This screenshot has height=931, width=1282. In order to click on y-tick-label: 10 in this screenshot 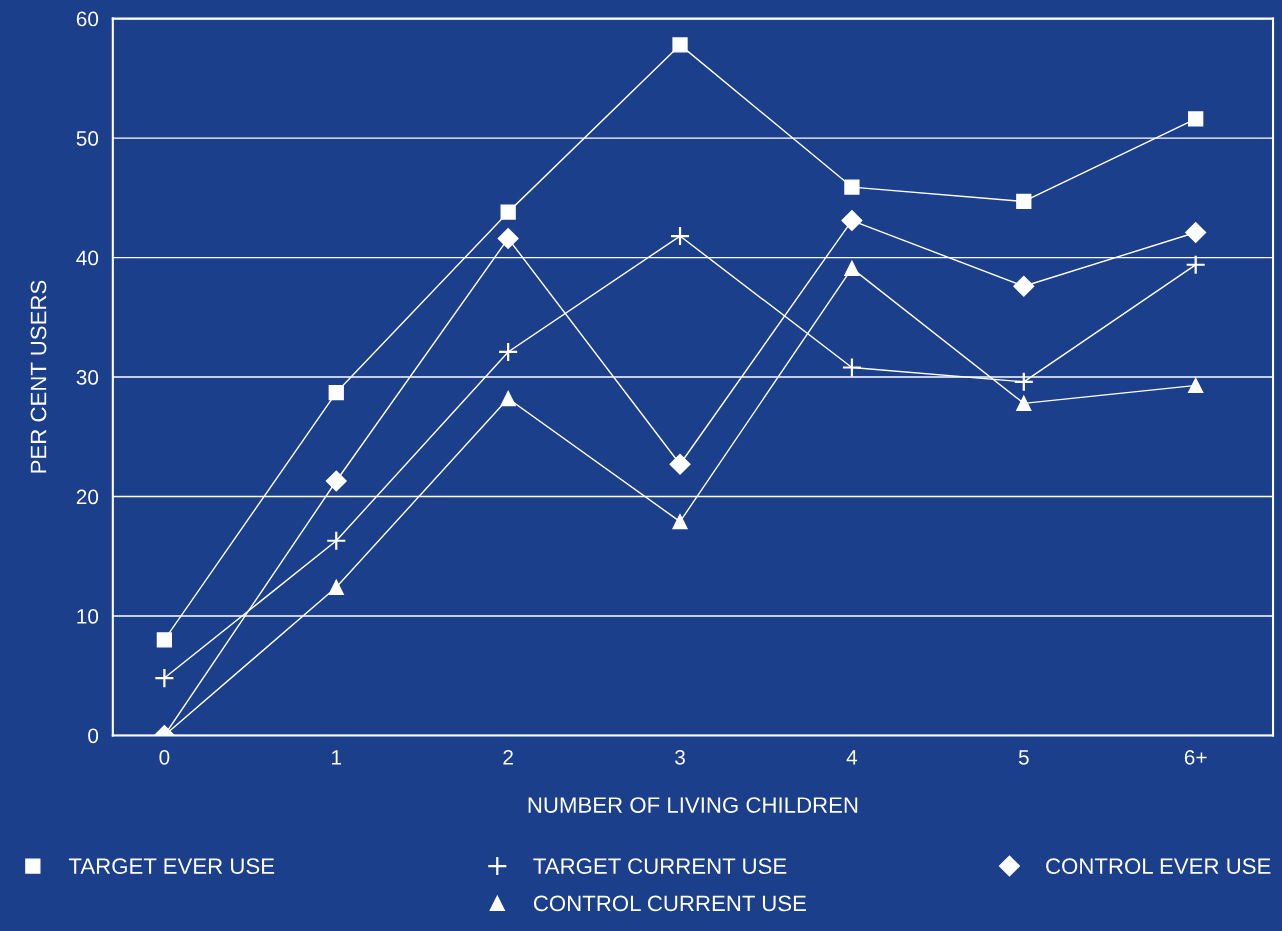, I will do `click(88, 616)`.